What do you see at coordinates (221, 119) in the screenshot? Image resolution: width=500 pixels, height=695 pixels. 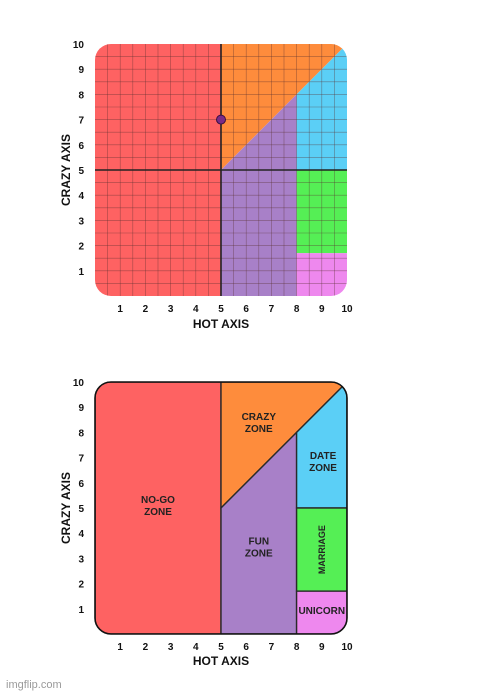 I see `data-point` at bounding box center [221, 119].